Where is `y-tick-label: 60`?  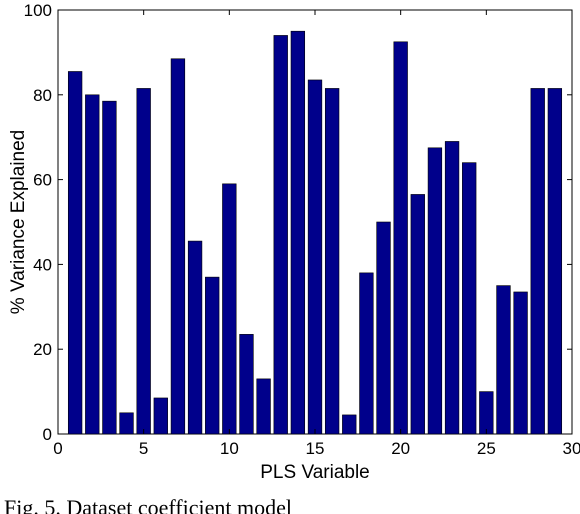 y-tick-label: 60 is located at coordinates (42, 180).